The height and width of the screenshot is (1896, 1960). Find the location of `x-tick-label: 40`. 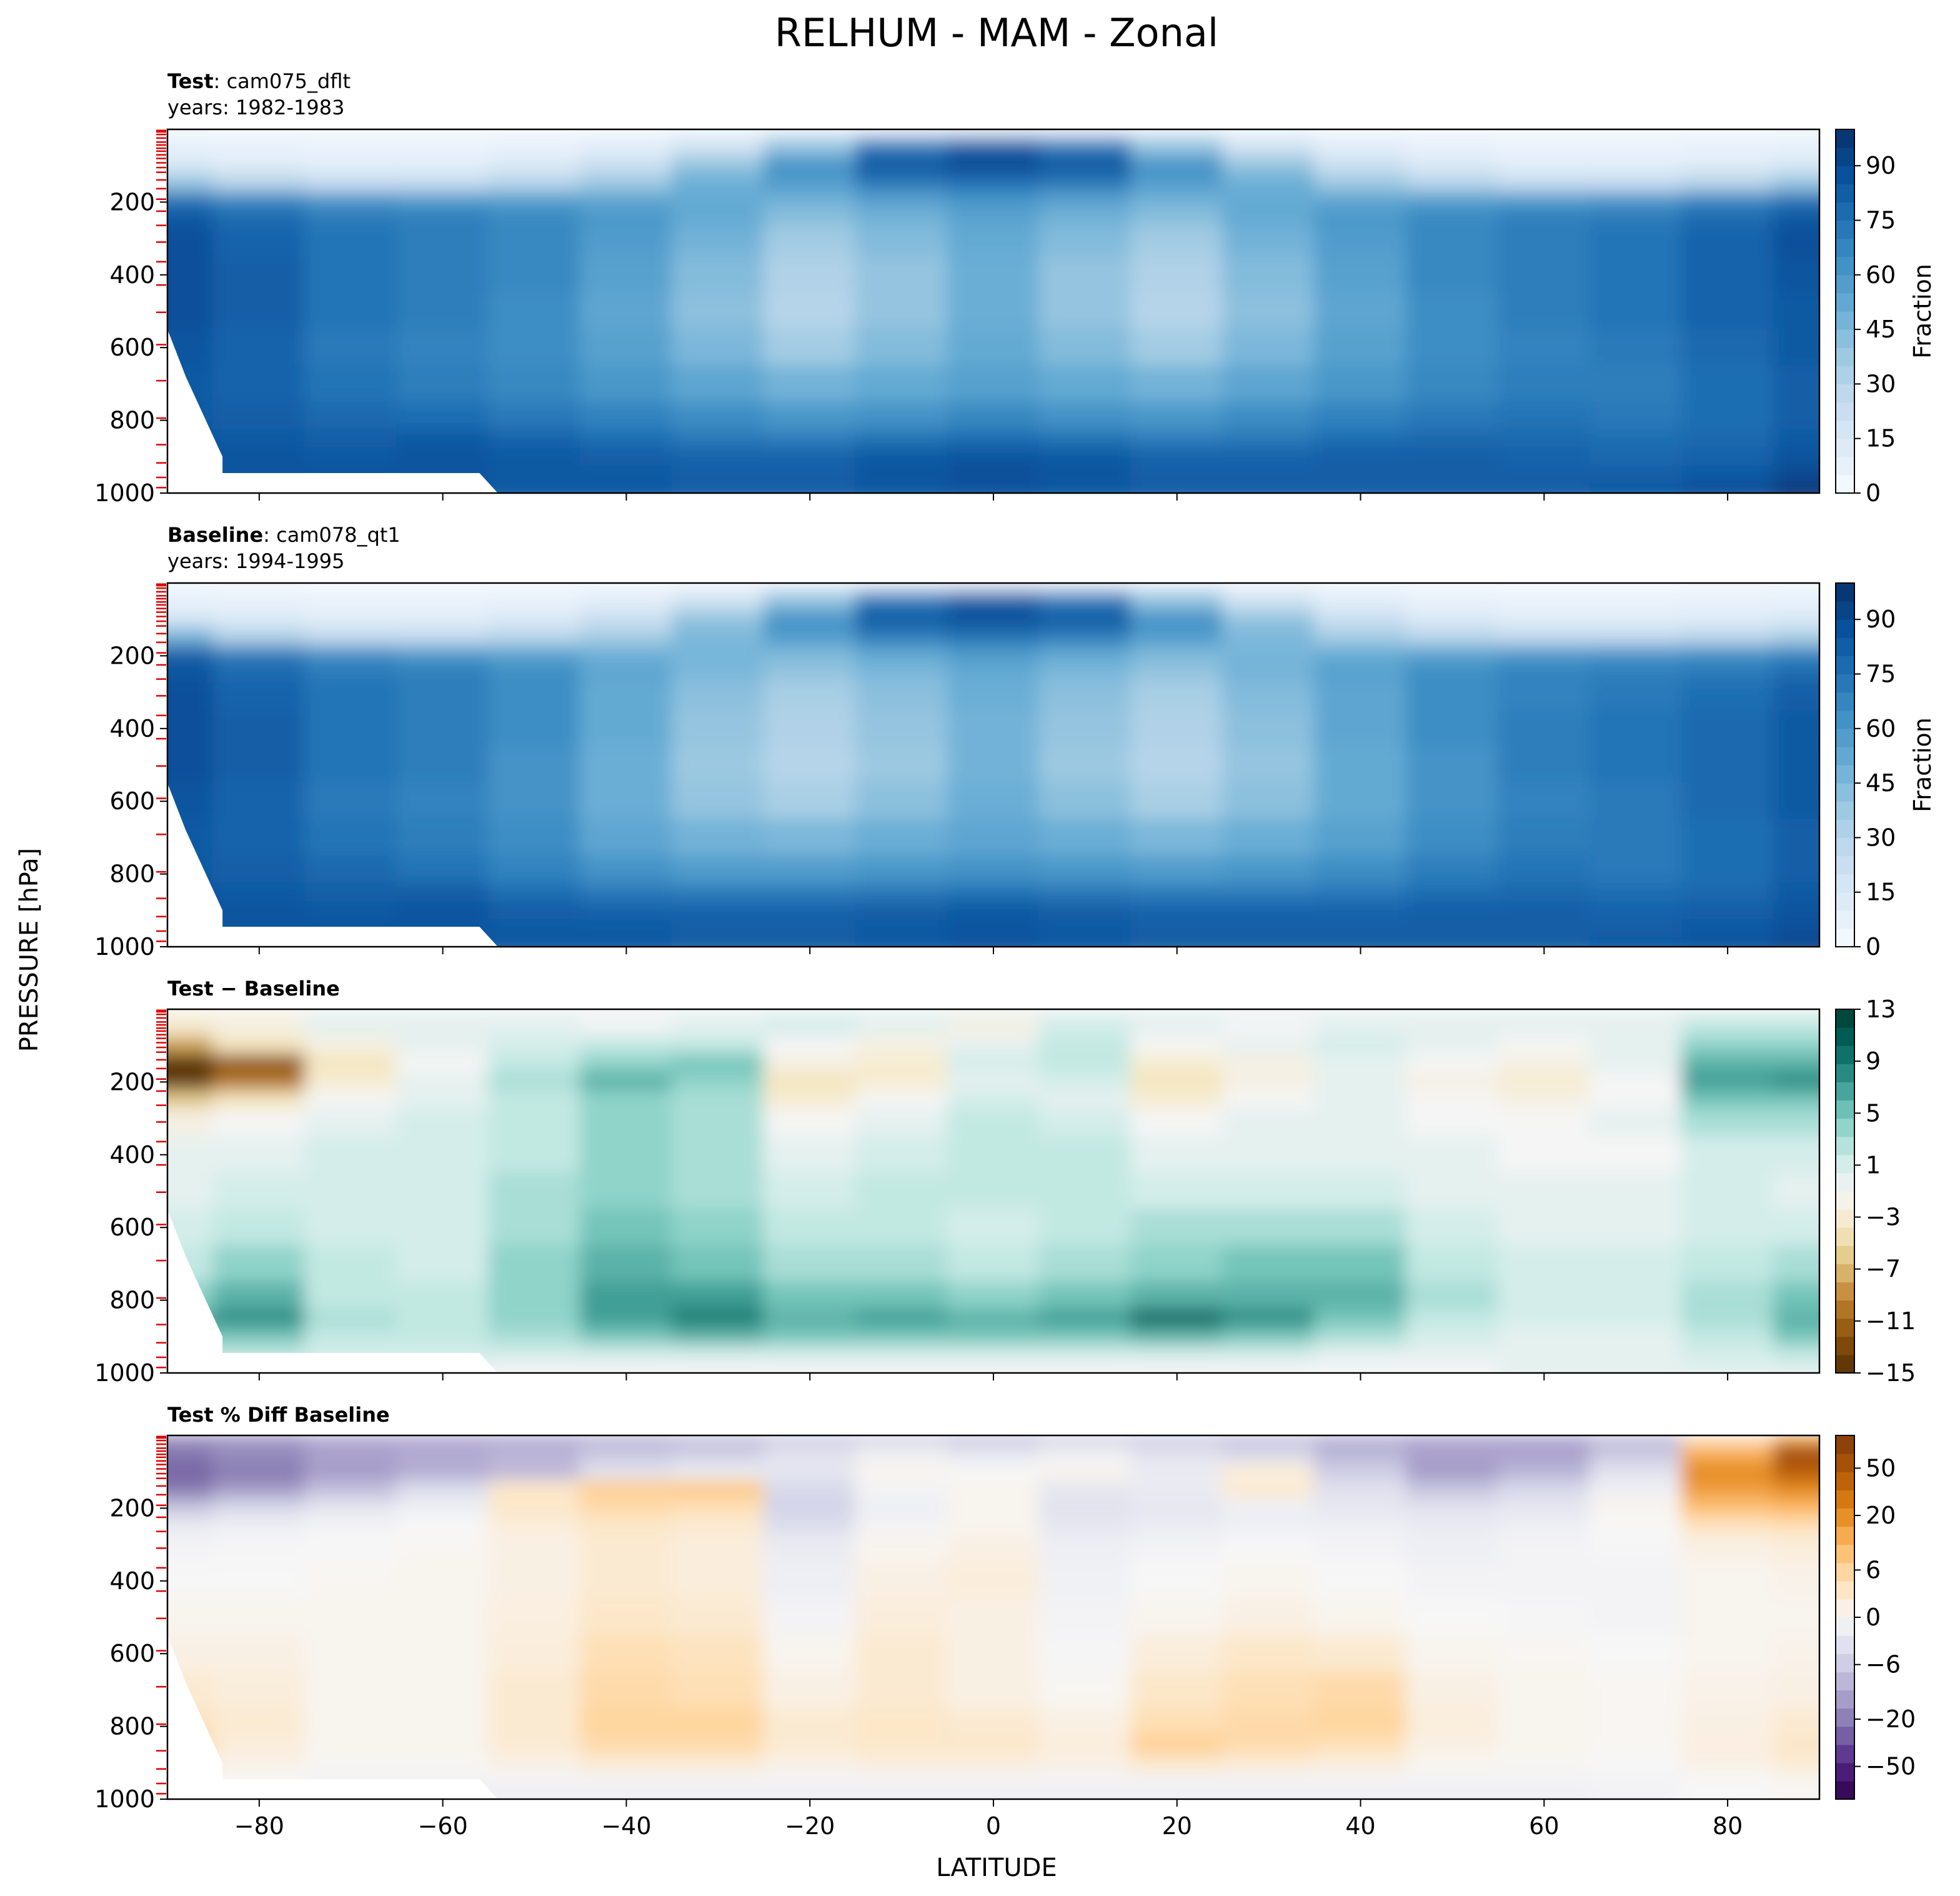

x-tick-label: 40 is located at coordinates (1360, 1826).